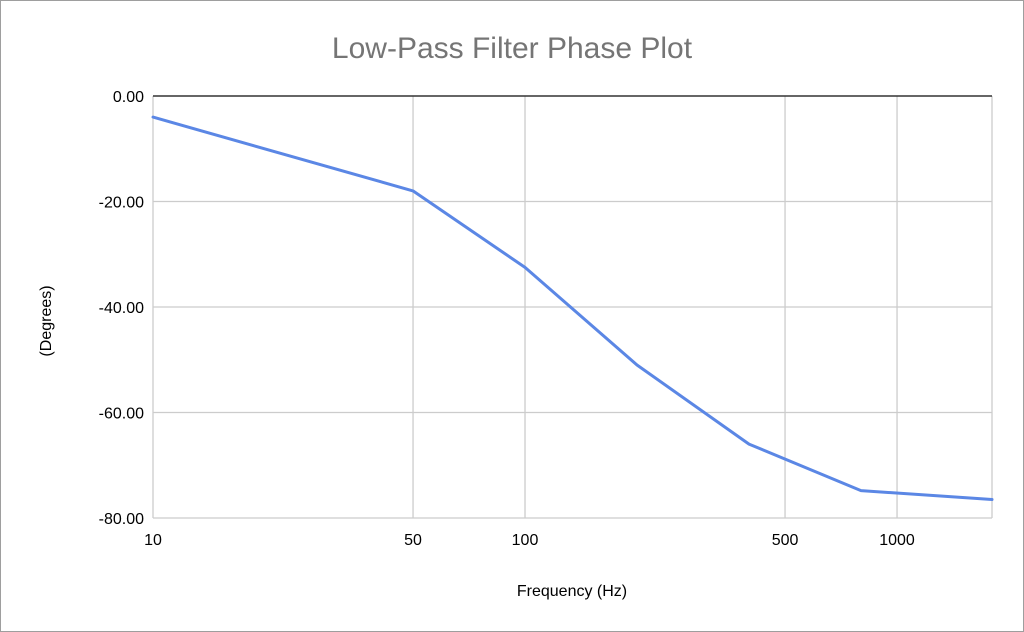 The height and width of the screenshot is (632, 1024). What do you see at coordinates (897, 540) in the screenshot?
I see `x-tick-label: 1000` at bounding box center [897, 540].